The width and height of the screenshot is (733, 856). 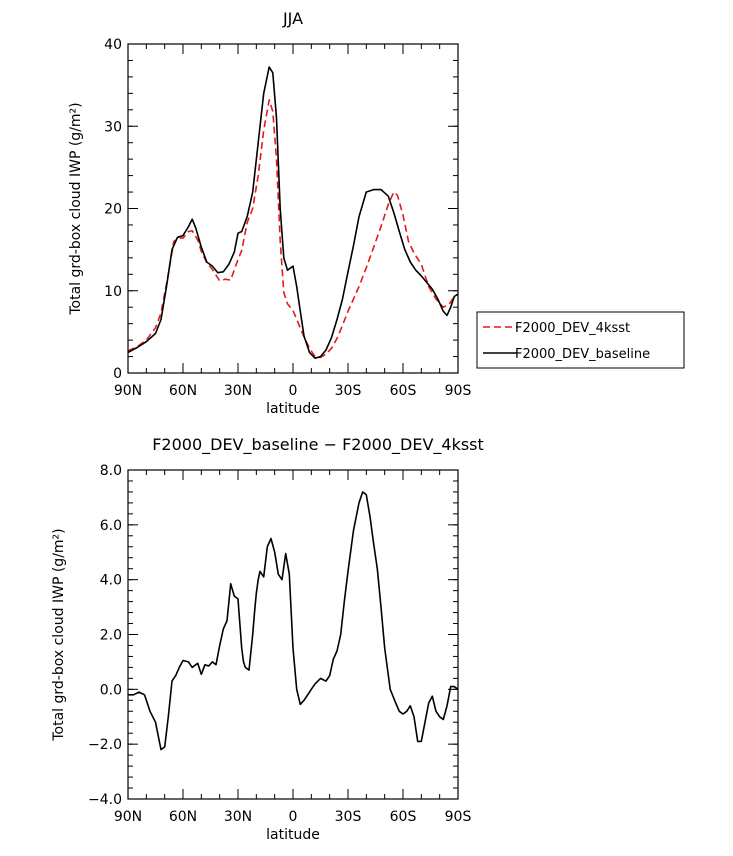 What do you see at coordinates (111, 581) in the screenshot?
I see `y-tick-label: 4.0` at bounding box center [111, 581].